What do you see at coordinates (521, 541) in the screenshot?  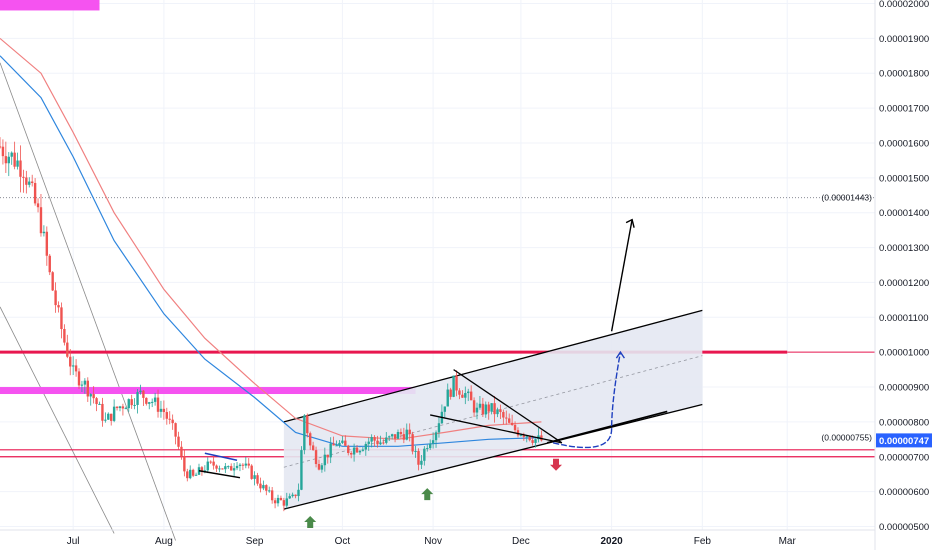 I see `x-tick-label: Dec` at bounding box center [521, 541].